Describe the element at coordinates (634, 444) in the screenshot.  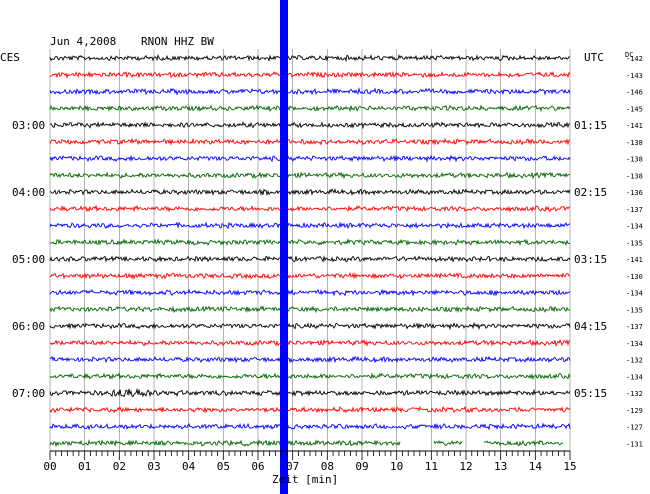
I see `dc-value-label: -131` at that location.